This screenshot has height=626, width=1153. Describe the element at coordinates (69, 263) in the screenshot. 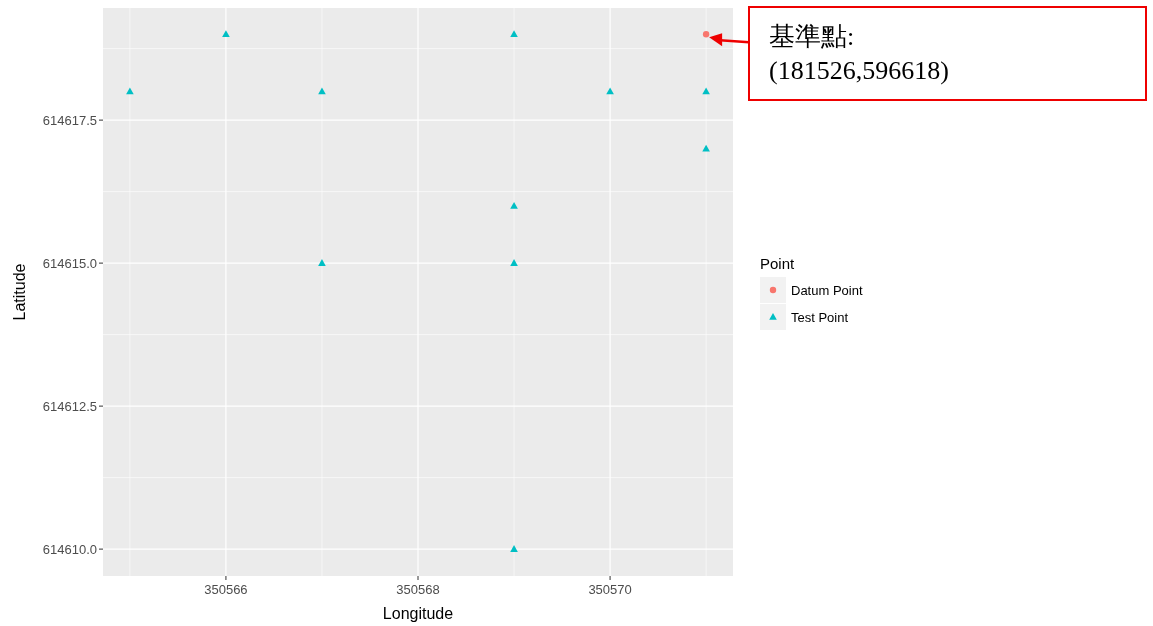

I see `y-tick-label: 614615.0` at that location.